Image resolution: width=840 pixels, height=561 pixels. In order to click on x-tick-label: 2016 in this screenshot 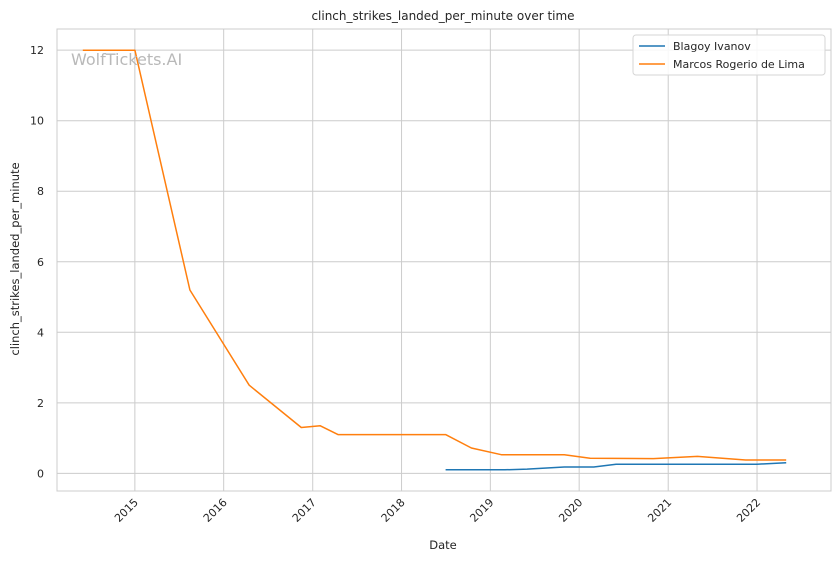, I will do `click(215, 510)`.